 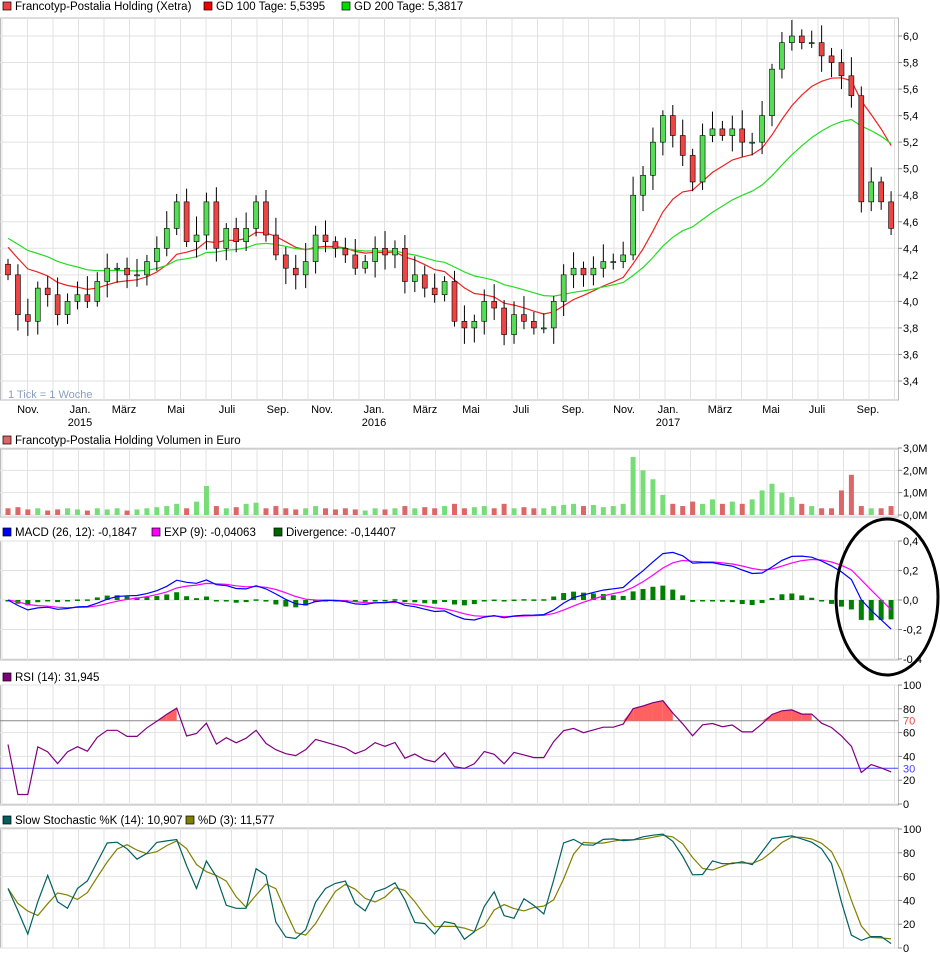 I want to click on annotation-ellipse, so click(x=887, y=597).